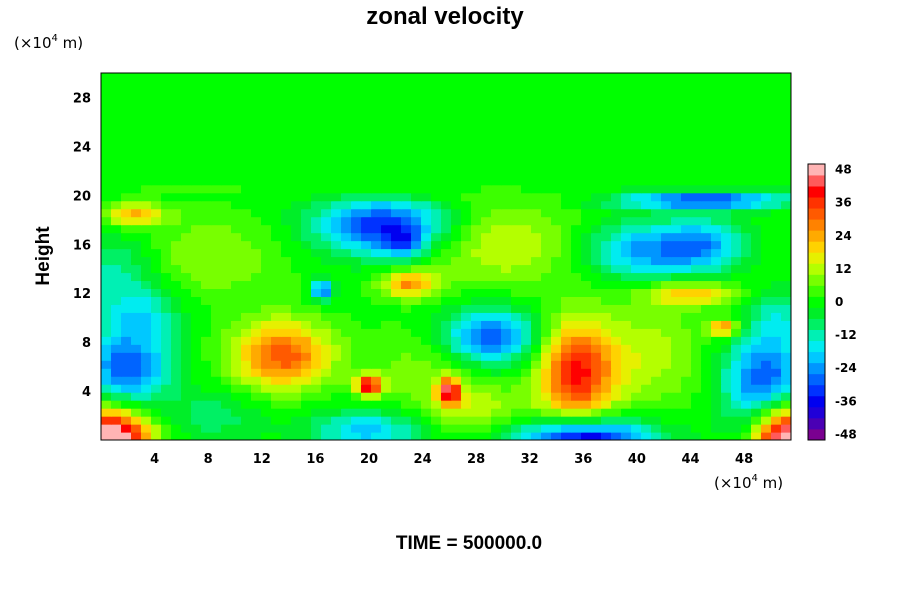  I want to click on time-label: TIME = 500000.0, so click(469, 543).